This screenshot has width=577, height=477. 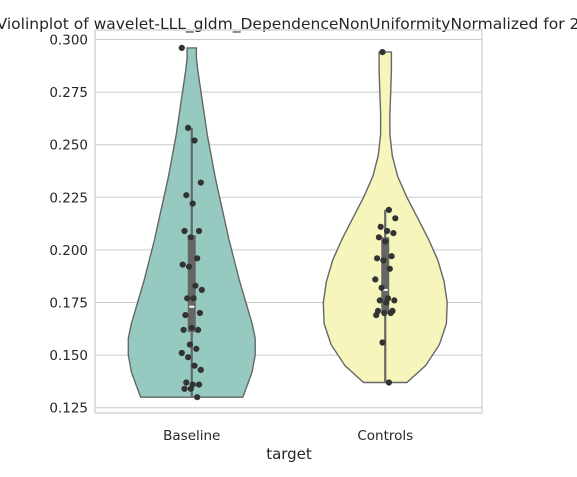 I want to click on y-tick-labels: 0.125 0.150 0.175 0.200 0.225 0.250 0.275 0.300, so click(x=68, y=224).